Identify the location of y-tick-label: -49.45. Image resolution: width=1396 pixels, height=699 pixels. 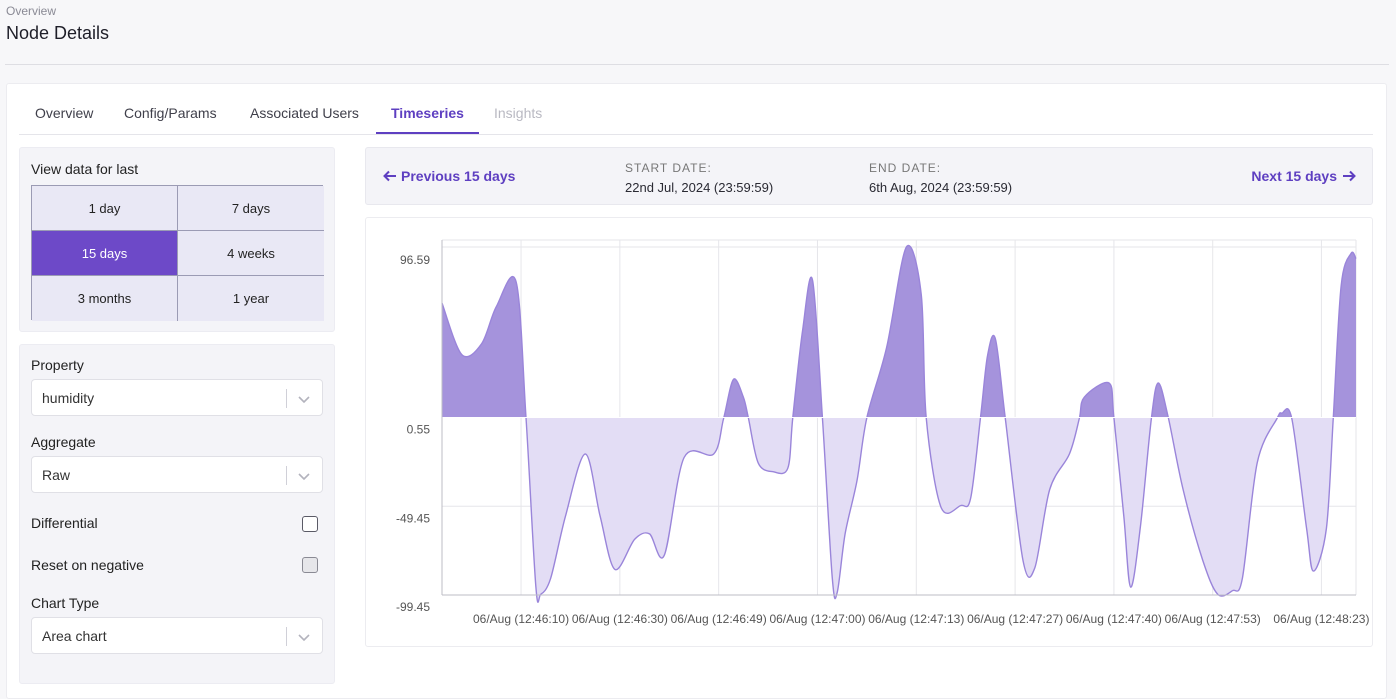
(413, 518).